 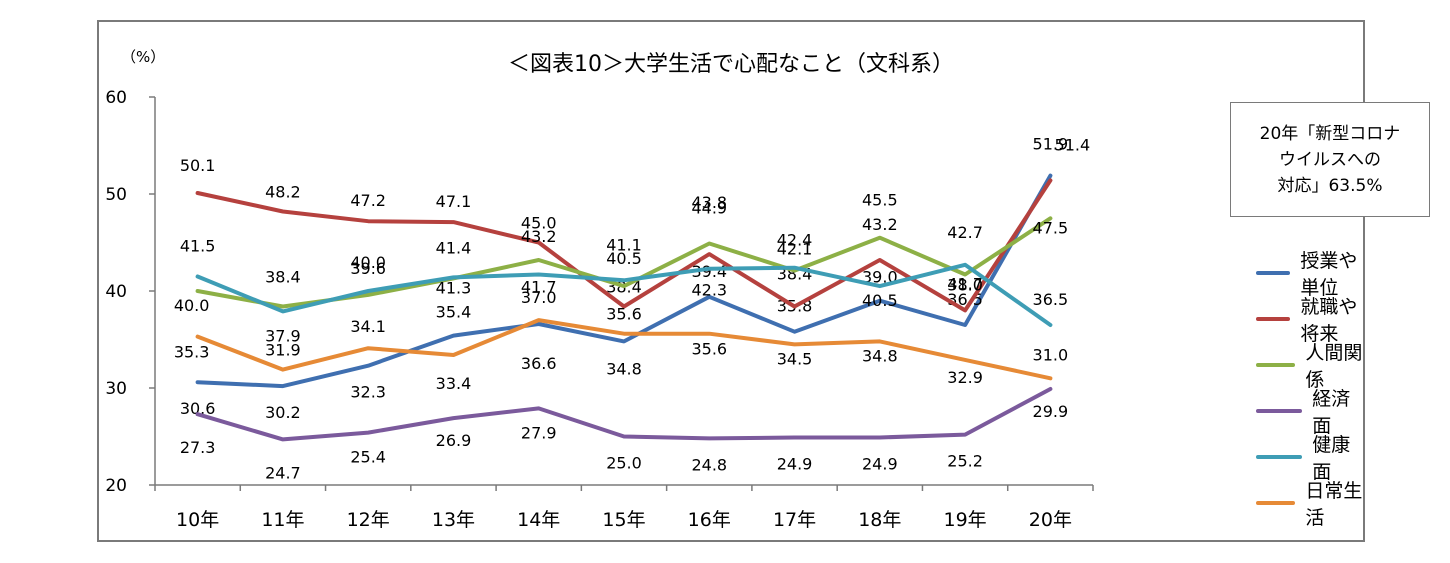 What do you see at coordinates (1073, 144) in the screenshot?
I see `data-label: 51.4` at bounding box center [1073, 144].